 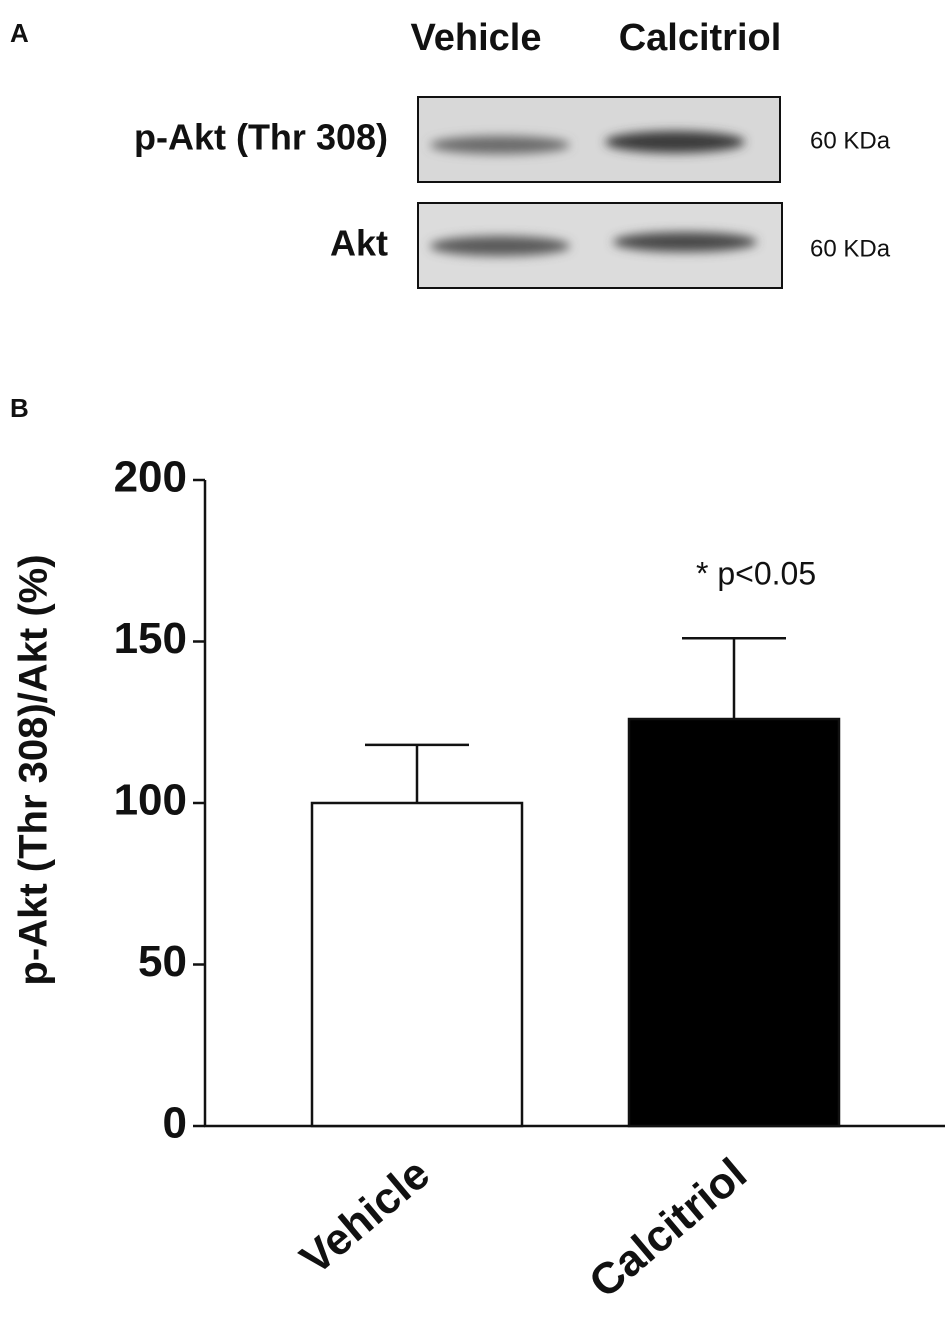 What do you see at coordinates (365, 1216) in the screenshot?
I see `x-tick-label: Vehicle` at bounding box center [365, 1216].